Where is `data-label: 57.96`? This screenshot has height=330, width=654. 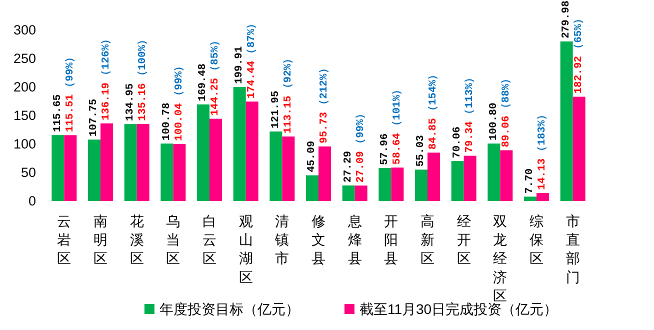 data-label: 57.96 is located at coordinates (384, 149).